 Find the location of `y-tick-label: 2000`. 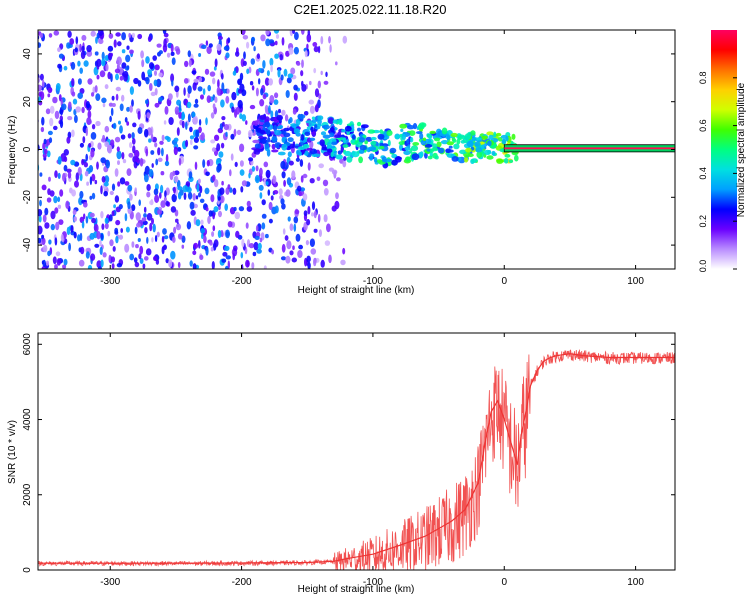

y-tick-label: 2000 is located at coordinates (27, 494).